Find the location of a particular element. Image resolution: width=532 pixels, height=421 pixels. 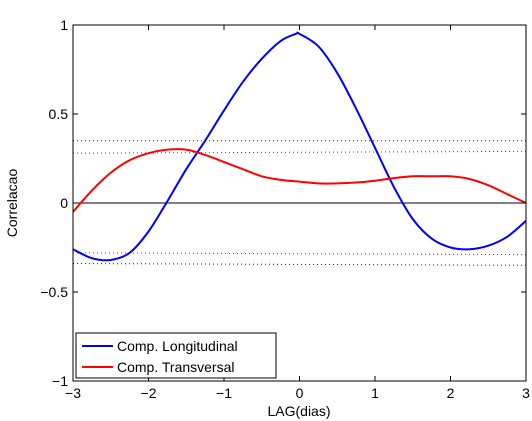

y-axis-label: Correlacao is located at coordinates (12, 203).